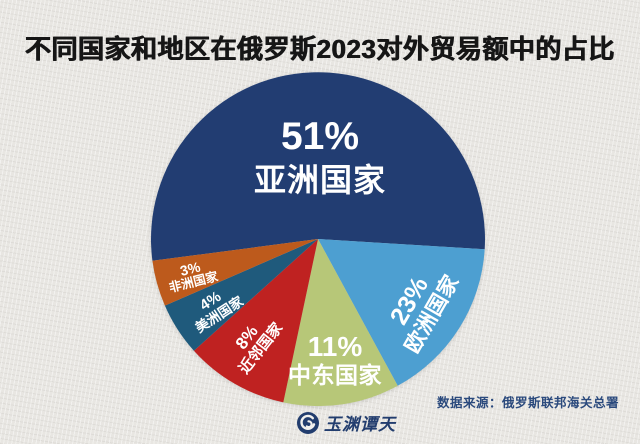 The image size is (640, 444). What do you see at coordinates (320, 49) in the screenshot?
I see `page-title: 不同国家和地区在俄罗斯2023对外贸易额中的占比` at bounding box center [320, 49].